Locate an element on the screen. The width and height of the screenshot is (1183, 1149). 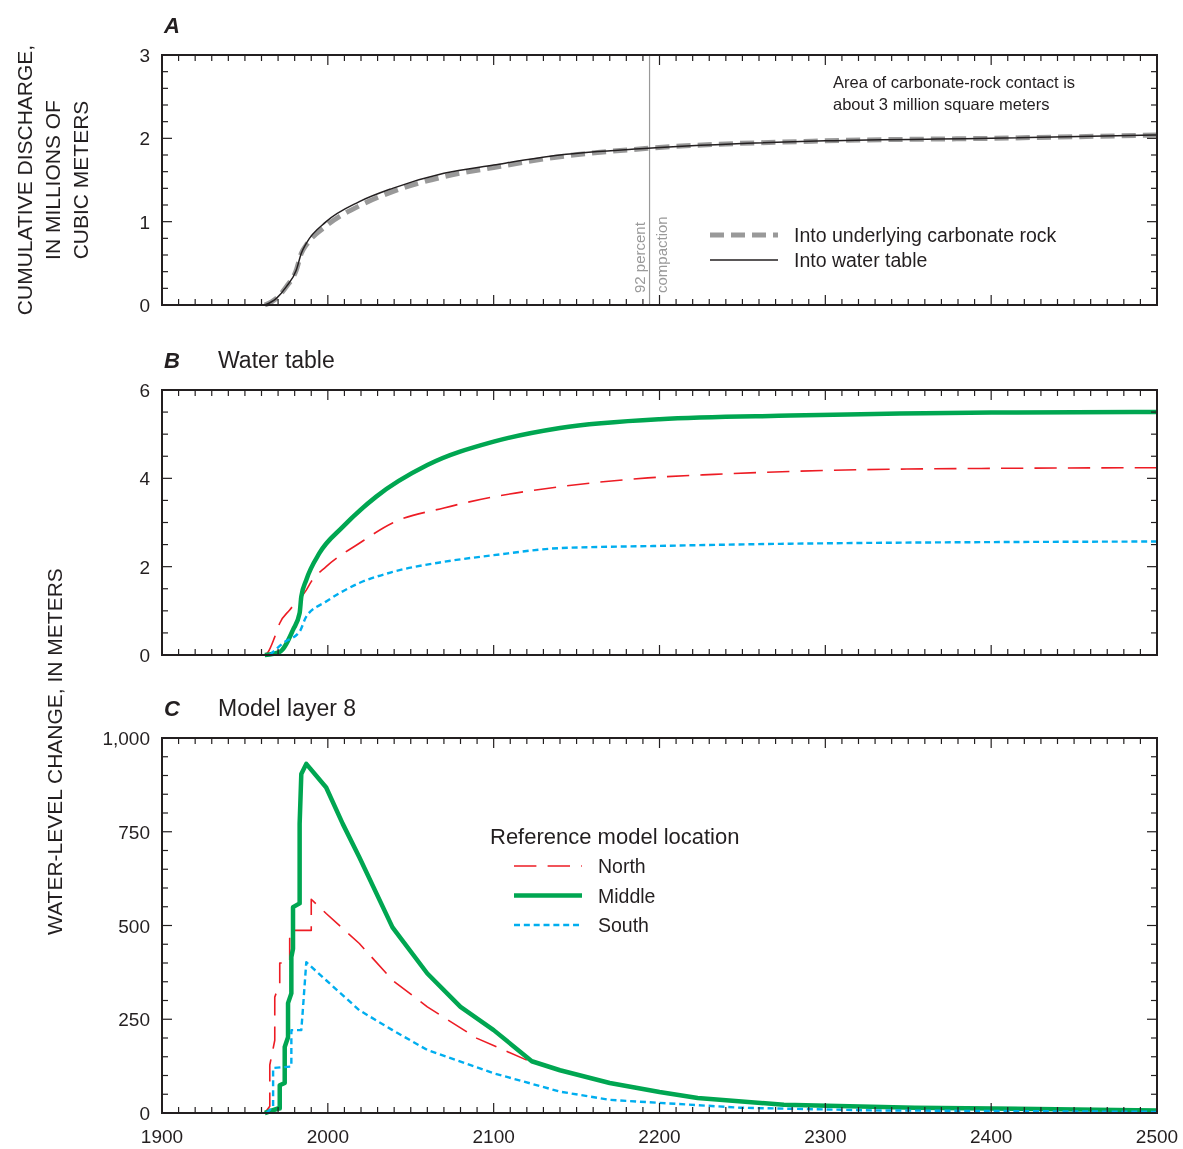
legend-label: North is located at coordinates (622, 866).